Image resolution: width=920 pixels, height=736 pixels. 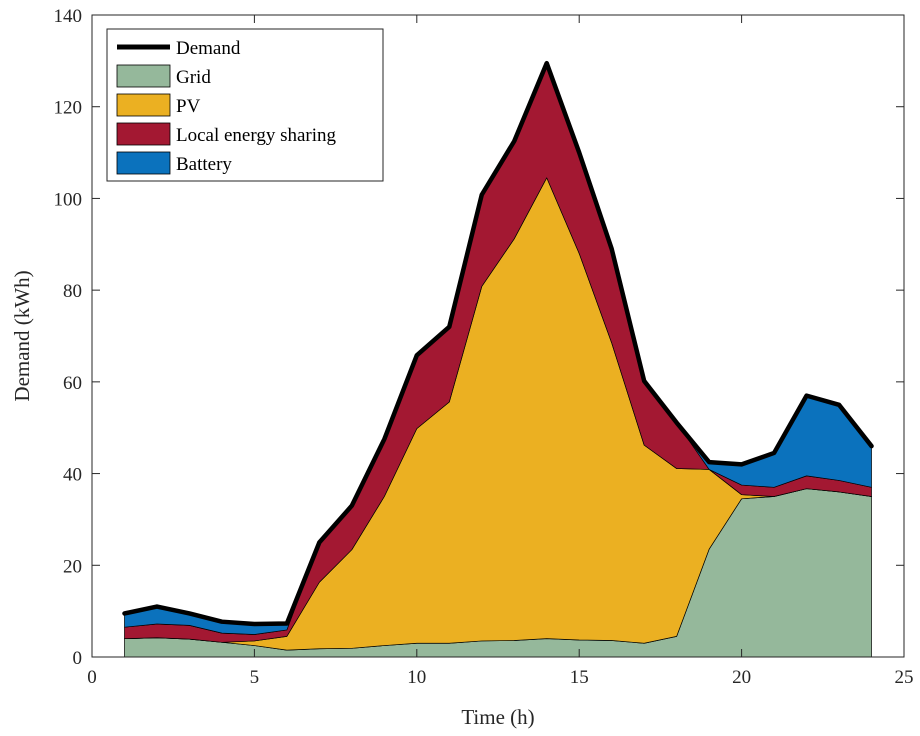 What do you see at coordinates (92, 677) in the screenshot?
I see `x-tick-label: 0` at bounding box center [92, 677].